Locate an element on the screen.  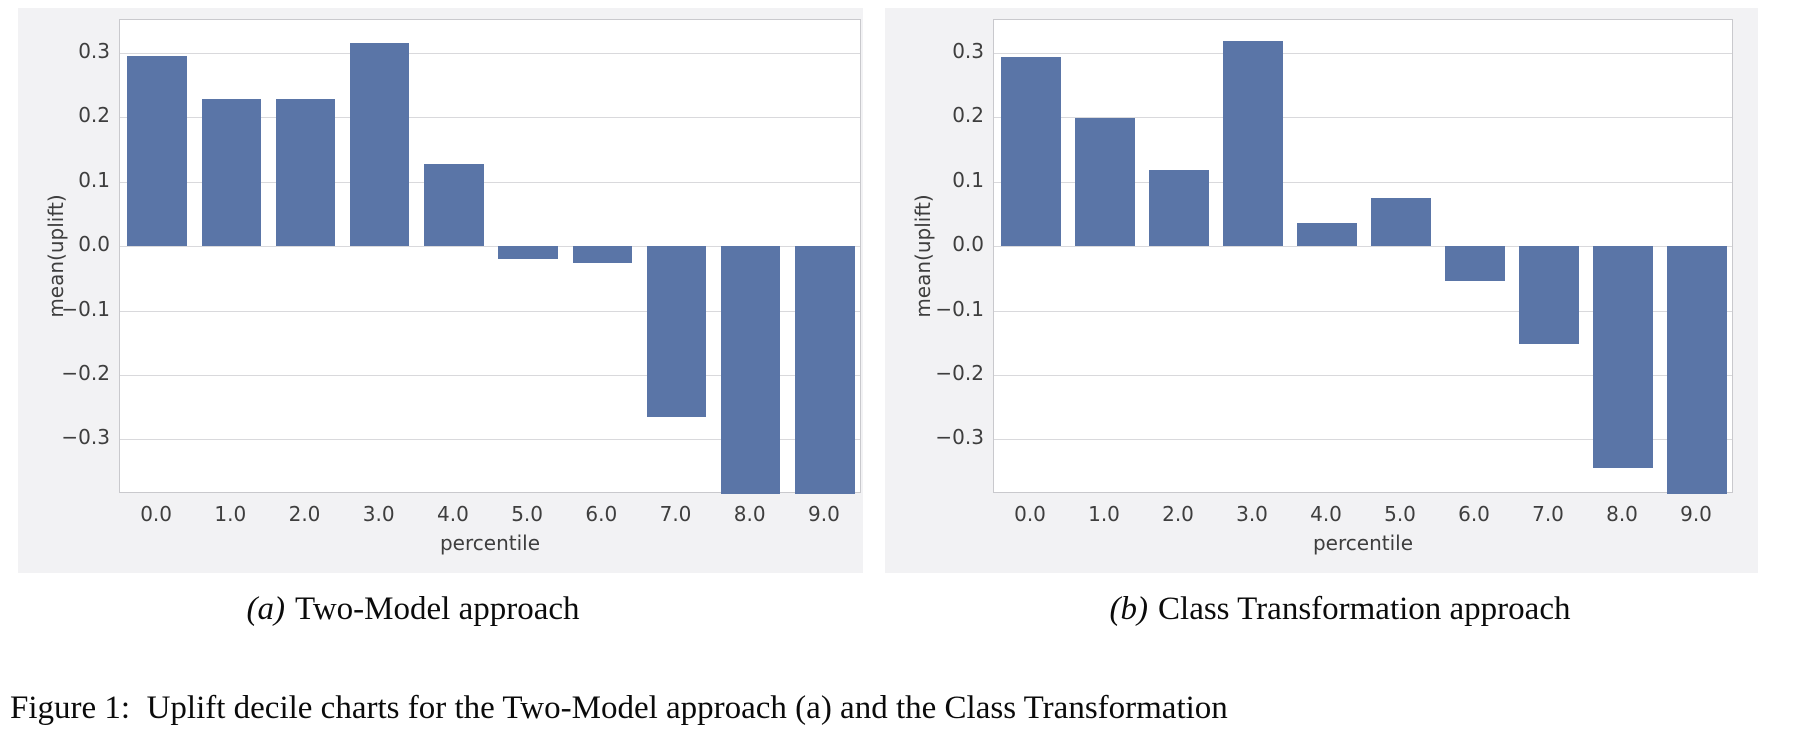
subcaption-b-label: (b) is located at coordinates (1129, 609).